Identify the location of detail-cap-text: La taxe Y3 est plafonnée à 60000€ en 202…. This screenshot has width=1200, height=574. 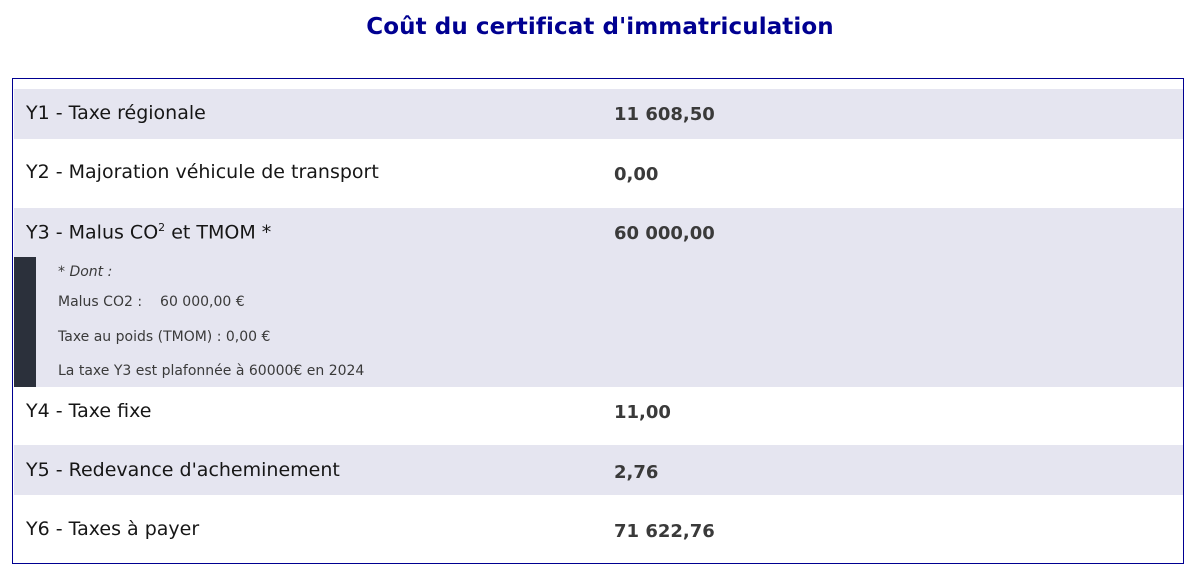
(211, 371).